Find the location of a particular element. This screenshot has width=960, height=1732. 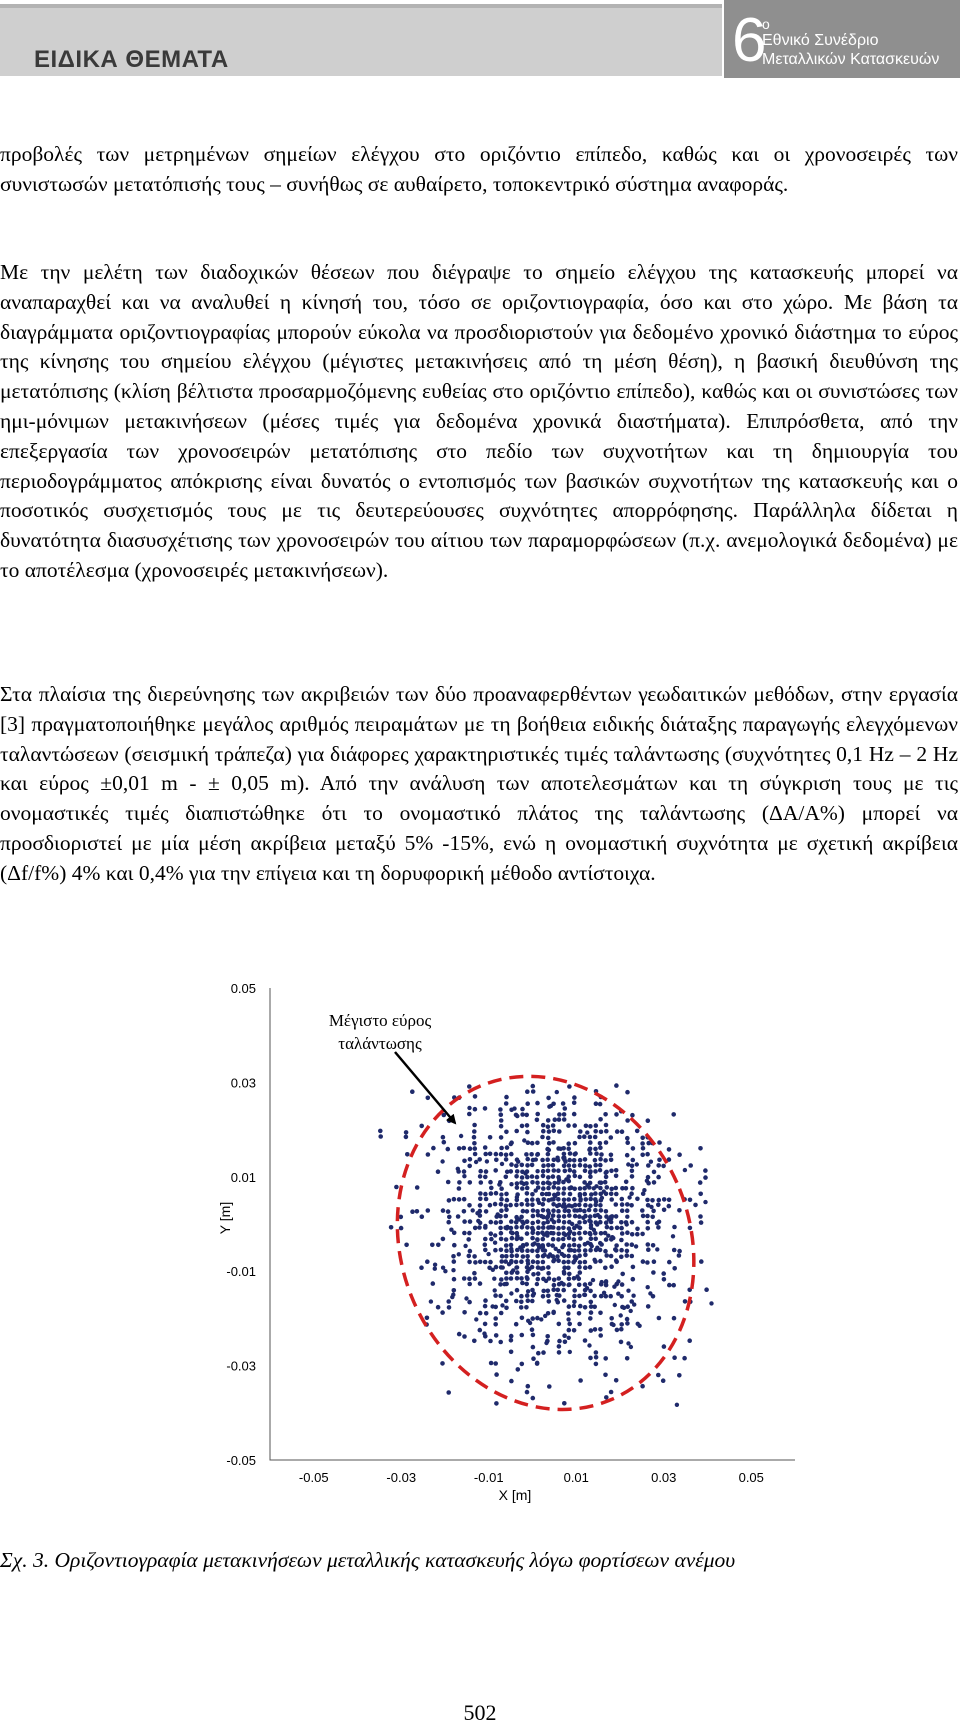

x-tick-label: 0.03 is located at coordinates (663, 1477).